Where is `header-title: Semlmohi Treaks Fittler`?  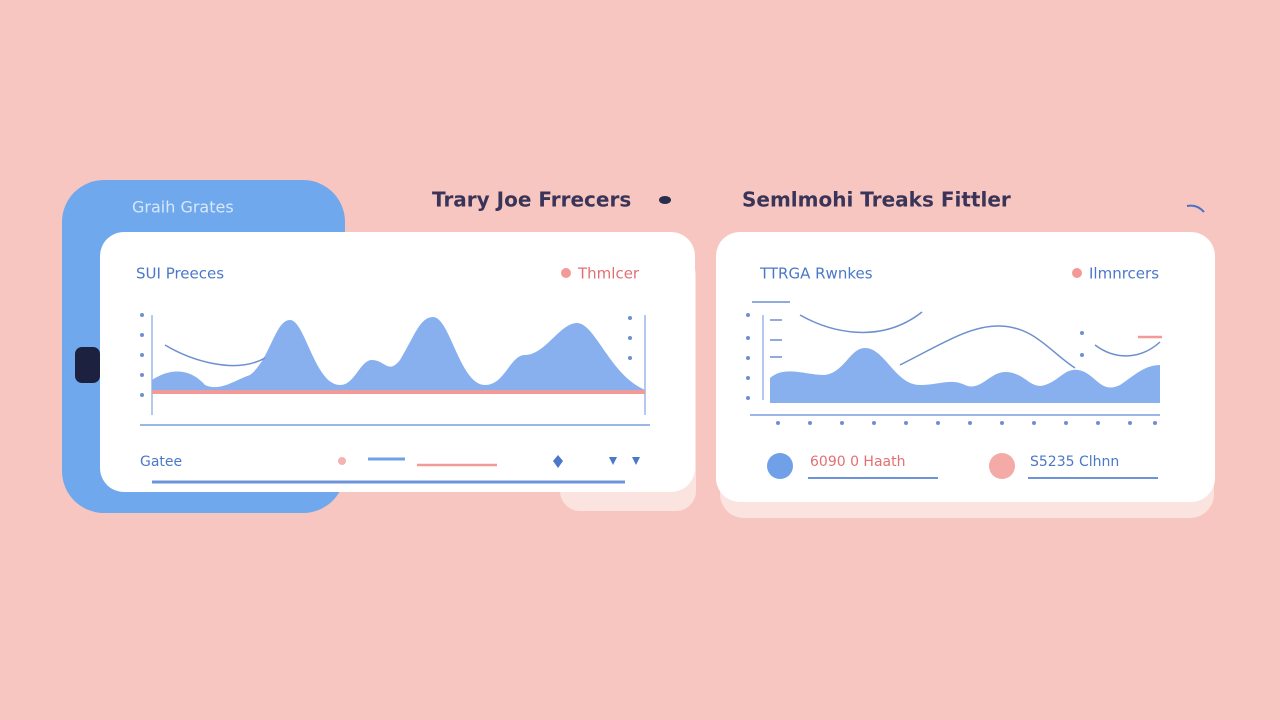 header-title: Semlmohi Treaks Fittler is located at coordinates (876, 200).